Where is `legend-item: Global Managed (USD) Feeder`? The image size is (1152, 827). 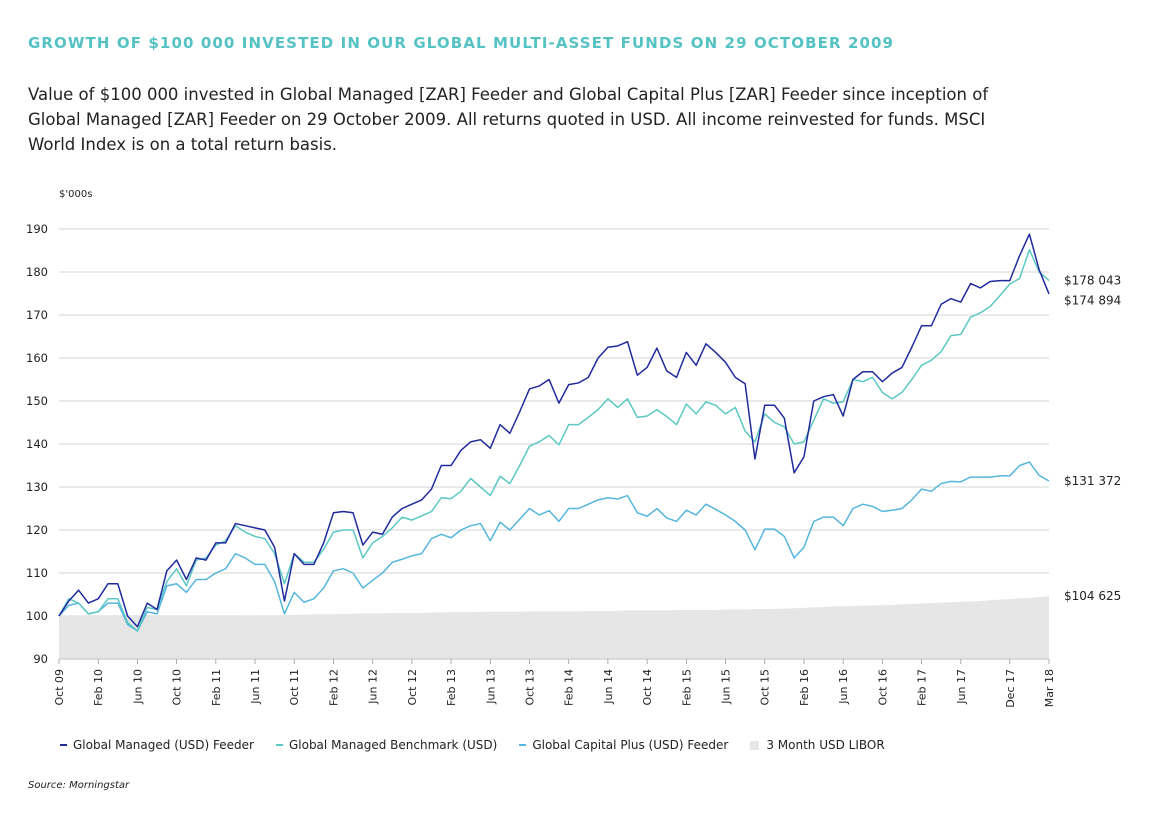
legend-item: Global Managed (USD) Feeder is located at coordinates (157, 745).